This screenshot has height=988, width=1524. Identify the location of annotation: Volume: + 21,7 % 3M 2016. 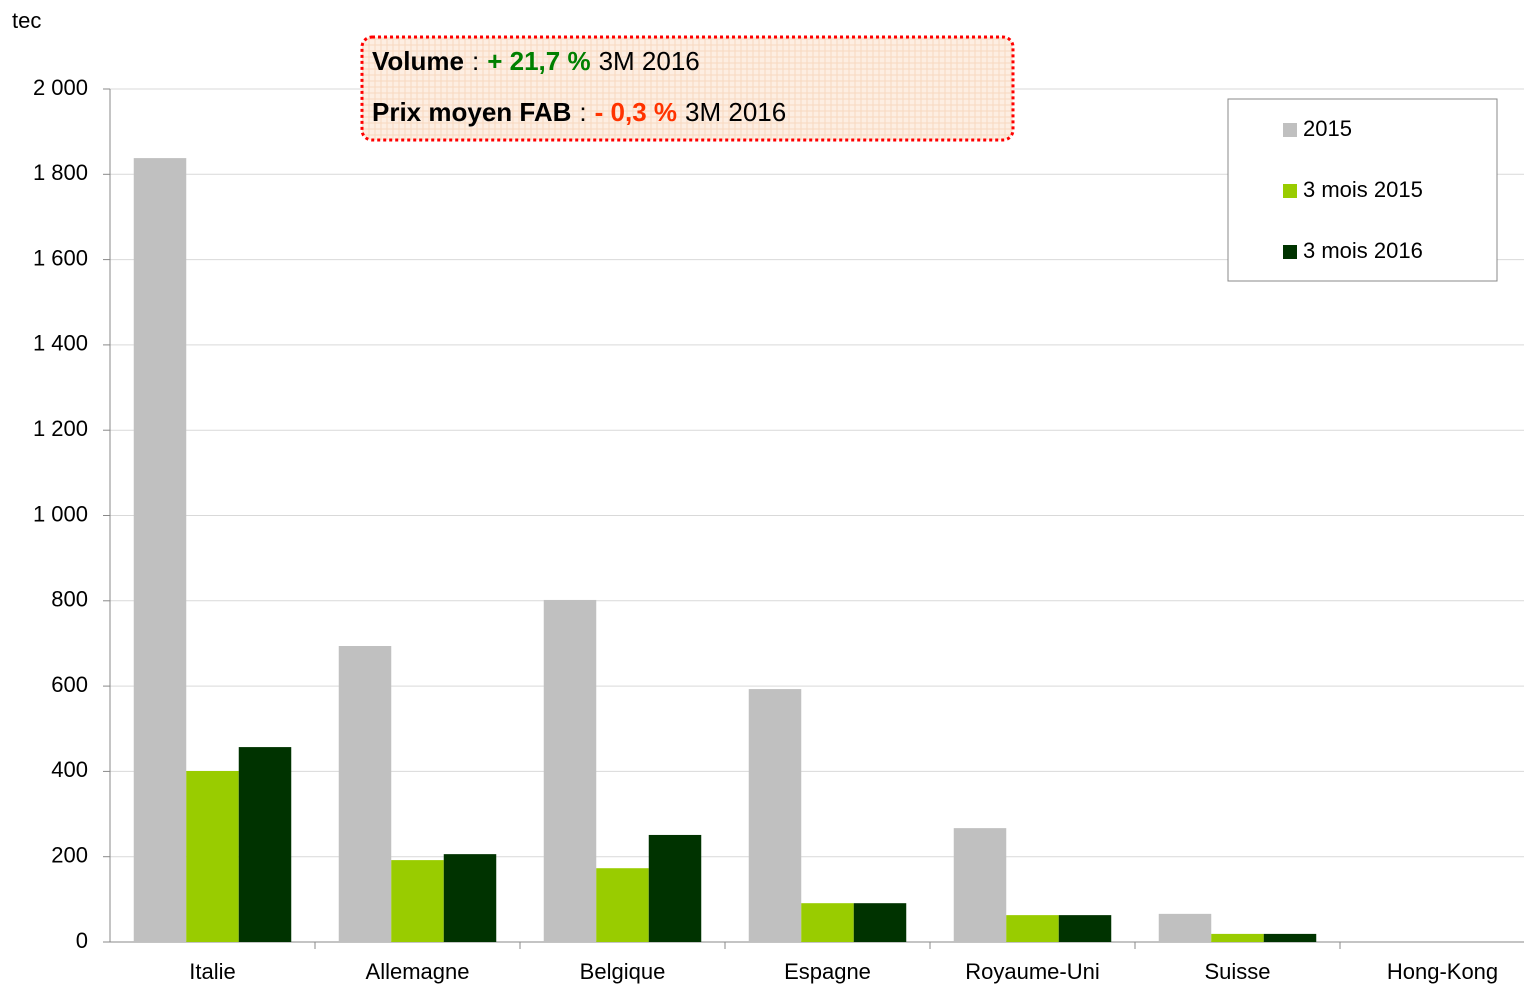
(536, 61).